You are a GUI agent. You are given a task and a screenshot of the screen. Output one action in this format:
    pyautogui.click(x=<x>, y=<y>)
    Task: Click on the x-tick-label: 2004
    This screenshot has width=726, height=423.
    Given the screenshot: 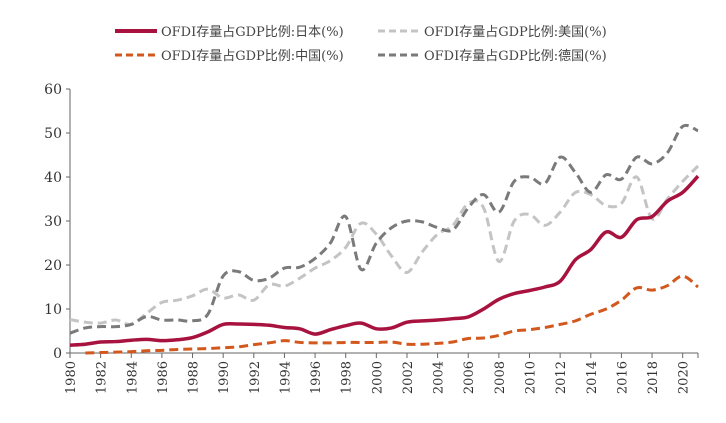 What is the action you would take?
    pyautogui.click(x=439, y=377)
    